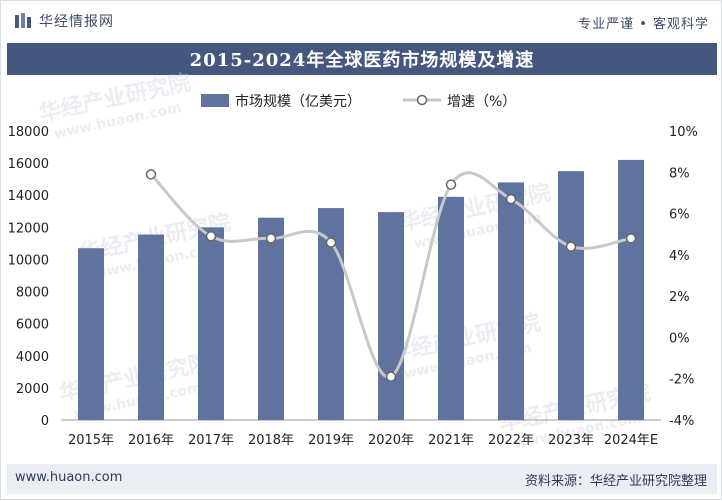 Image resolution: width=722 pixels, height=501 pixels. What do you see at coordinates (23, 20) in the screenshot?
I see `brand-logo-icon` at bounding box center [23, 20].